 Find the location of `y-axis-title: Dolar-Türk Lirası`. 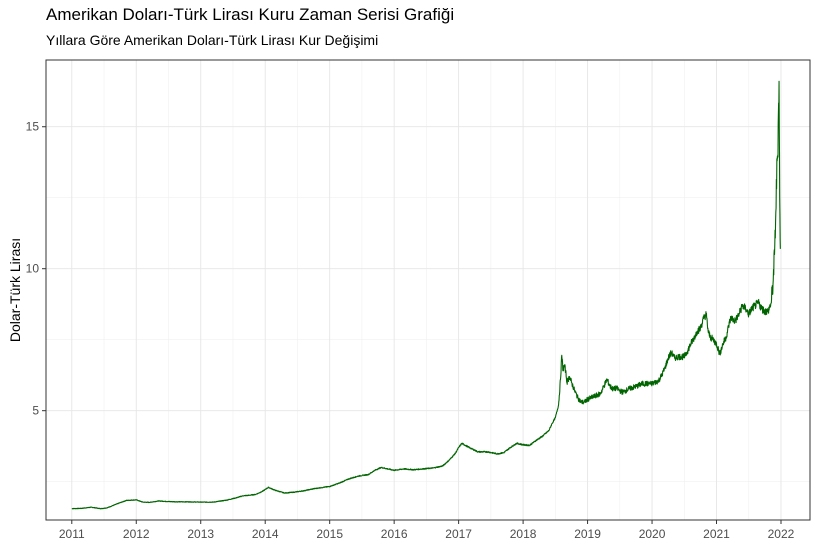

y-axis-title: Dolar-Türk Lirası is located at coordinates (15, 290).